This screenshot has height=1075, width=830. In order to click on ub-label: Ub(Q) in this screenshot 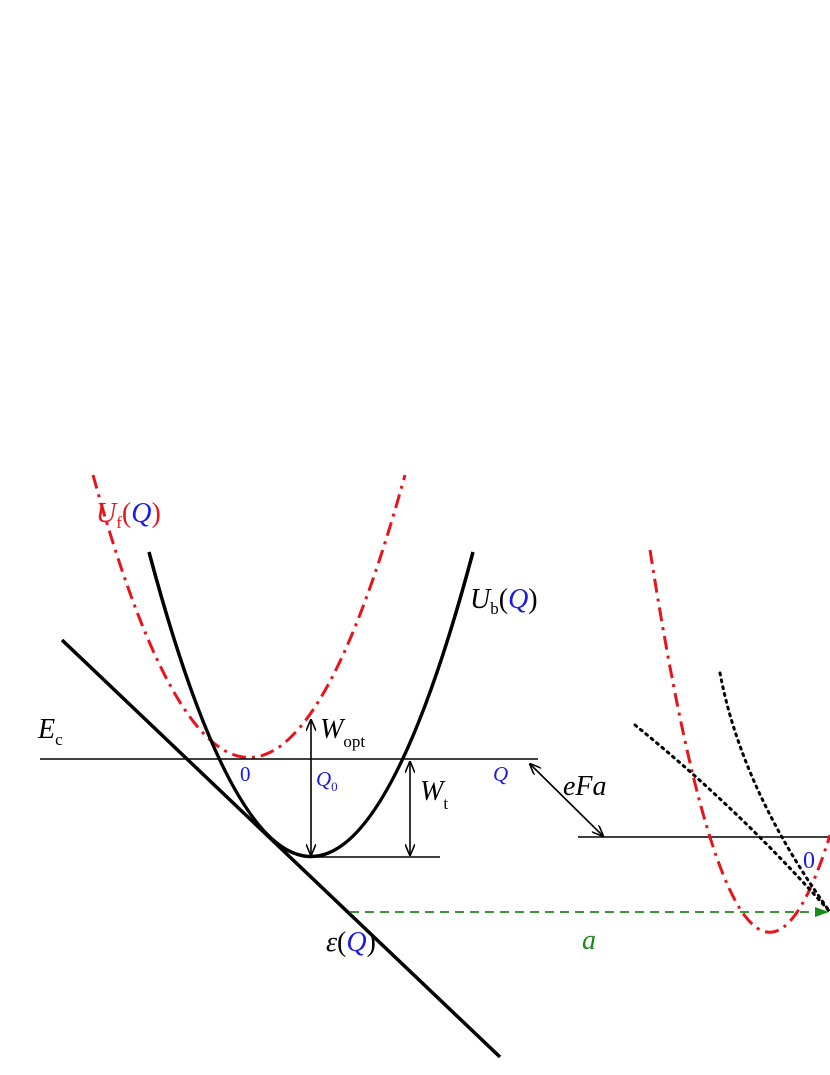, I will do `click(504, 601)`.